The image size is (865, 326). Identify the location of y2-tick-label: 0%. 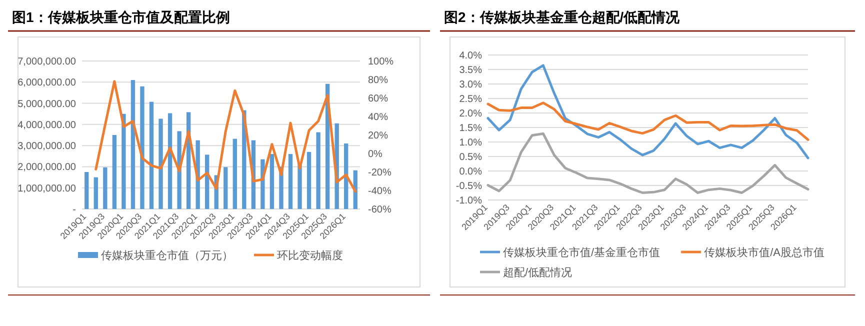
(375, 154).